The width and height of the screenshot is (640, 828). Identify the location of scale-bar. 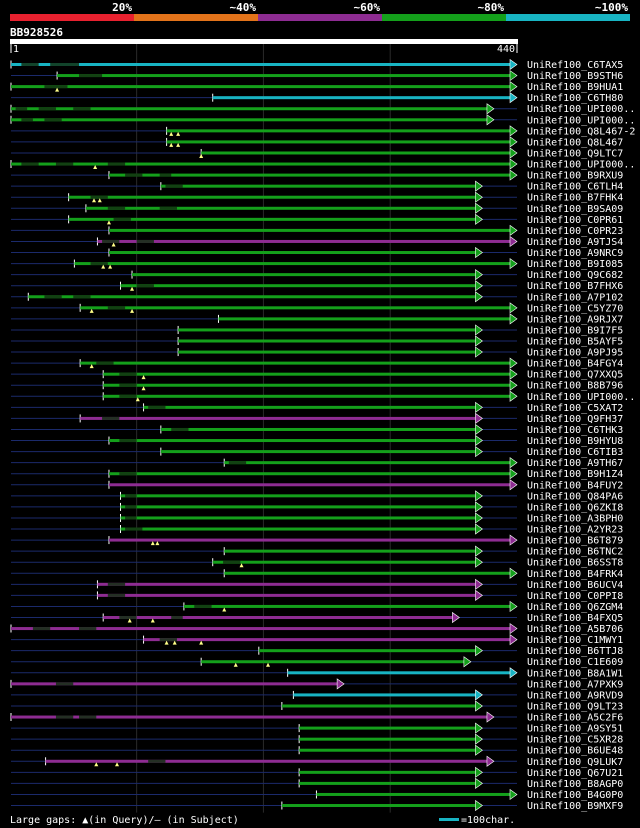
(449, 819).